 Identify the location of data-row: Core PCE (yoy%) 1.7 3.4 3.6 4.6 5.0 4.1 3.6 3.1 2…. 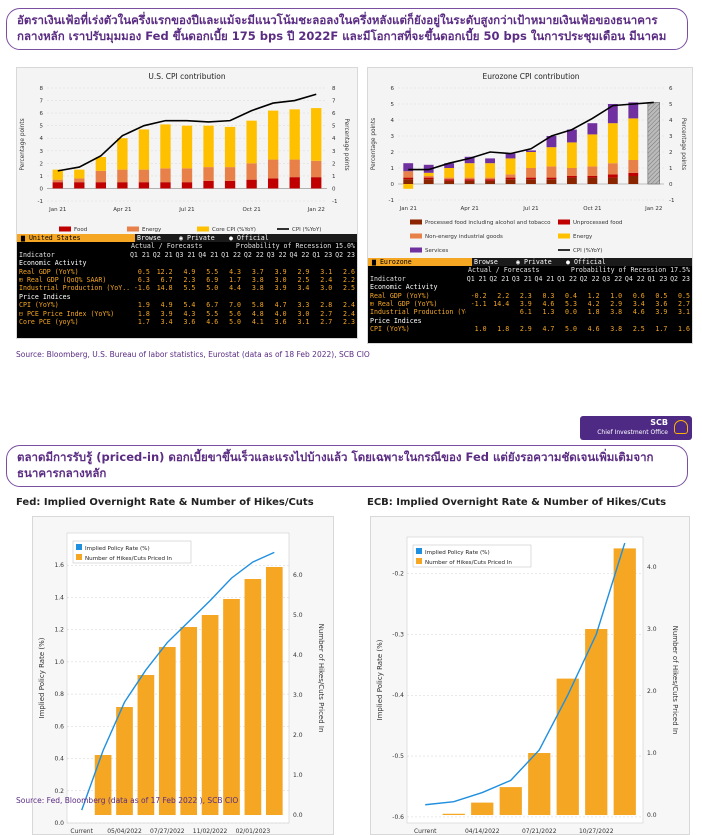
(187, 322).